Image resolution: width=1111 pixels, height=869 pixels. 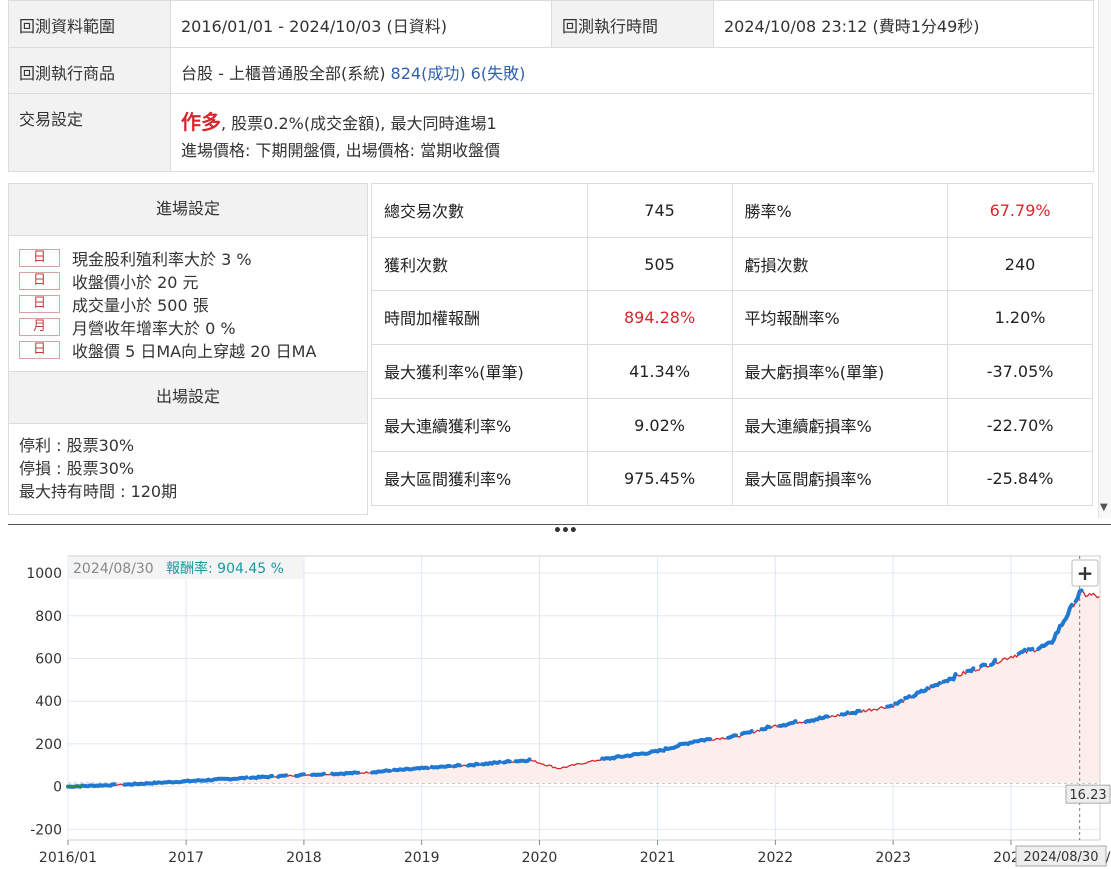 What do you see at coordinates (840, 371) in the screenshot?
I see `stat-label: 最大虧損率%(單筆)` at bounding box center [840, 371].